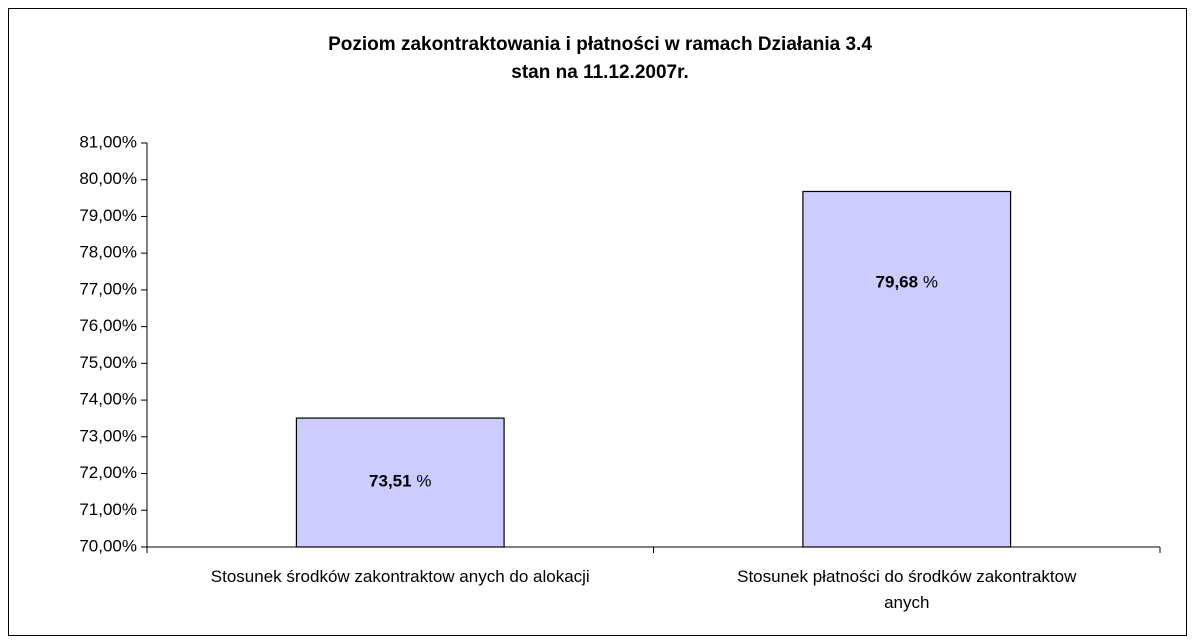 The image size is (1195, 644). I want to click on y-tick-label: 73,00%, so click(108, 435).